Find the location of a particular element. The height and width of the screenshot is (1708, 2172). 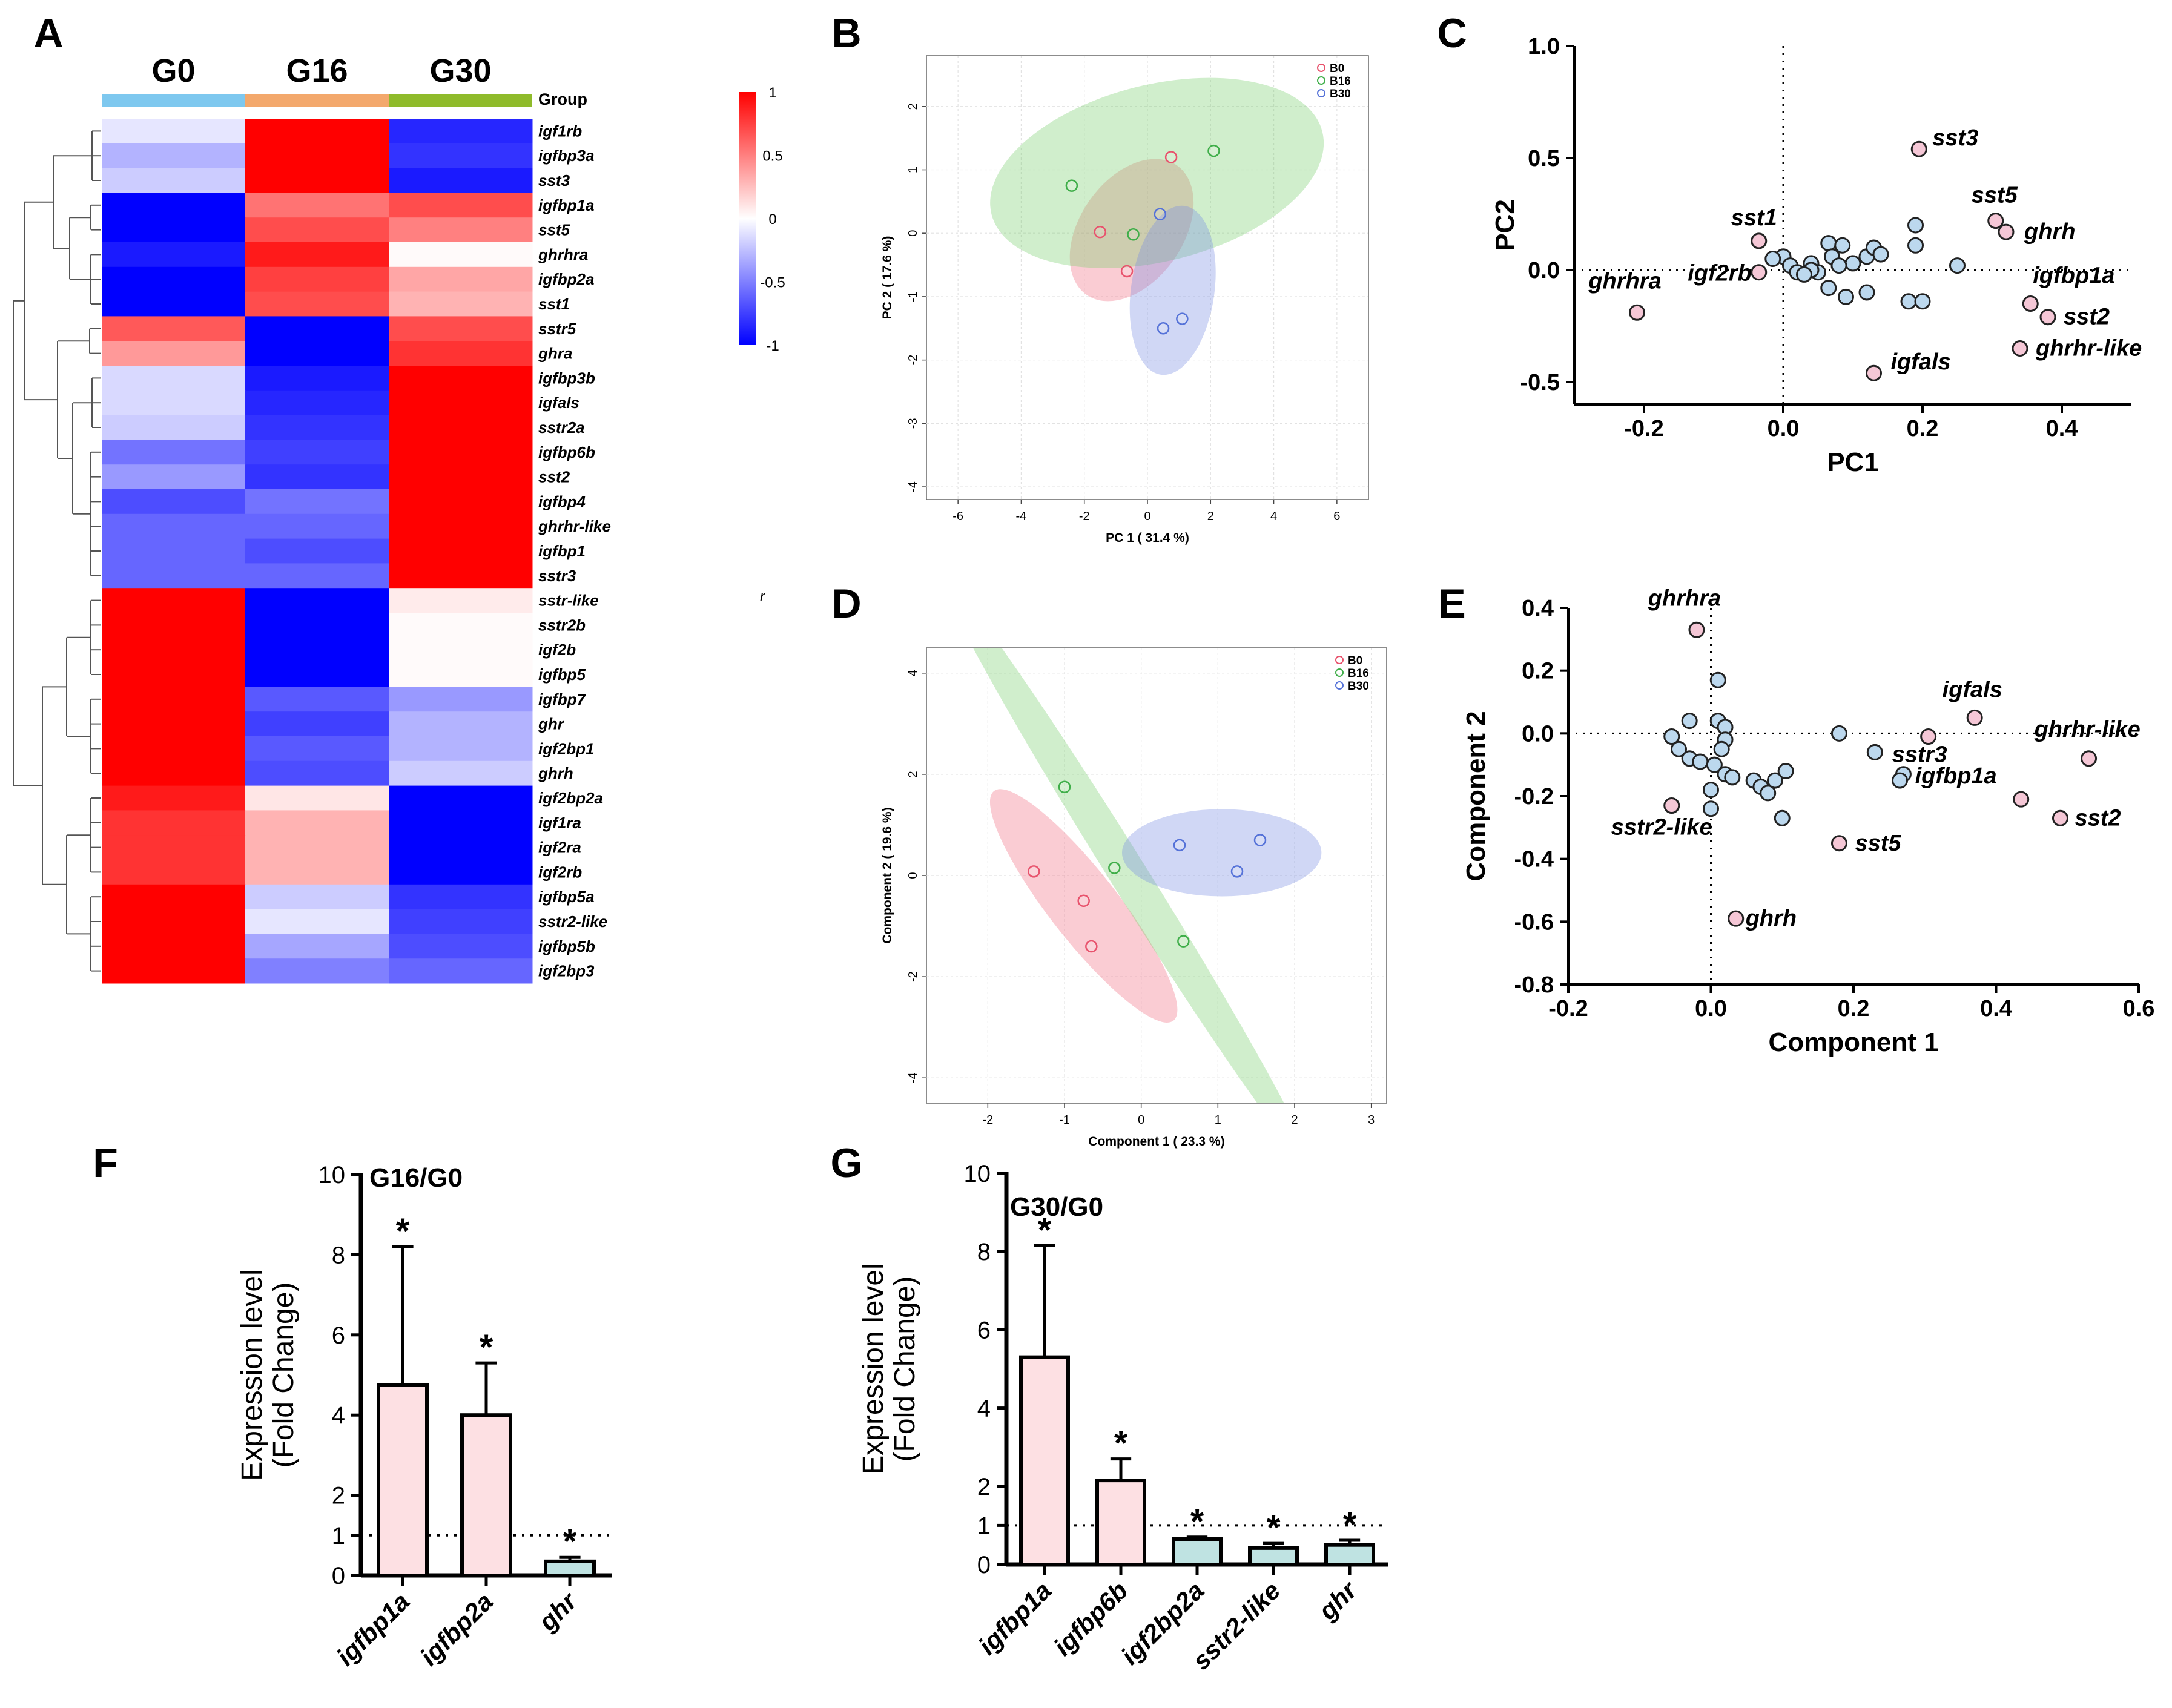

y-tick-label: -1 is located at coordinates (913, 296).